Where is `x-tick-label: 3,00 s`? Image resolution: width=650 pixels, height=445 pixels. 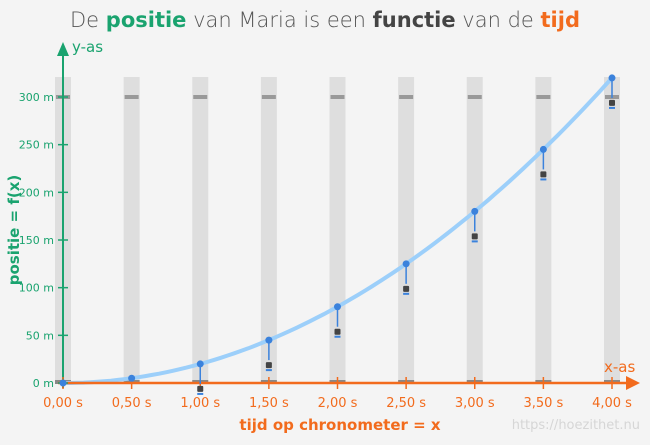 x-tick-label: 3,00 s is located at coordinates (475, 403).